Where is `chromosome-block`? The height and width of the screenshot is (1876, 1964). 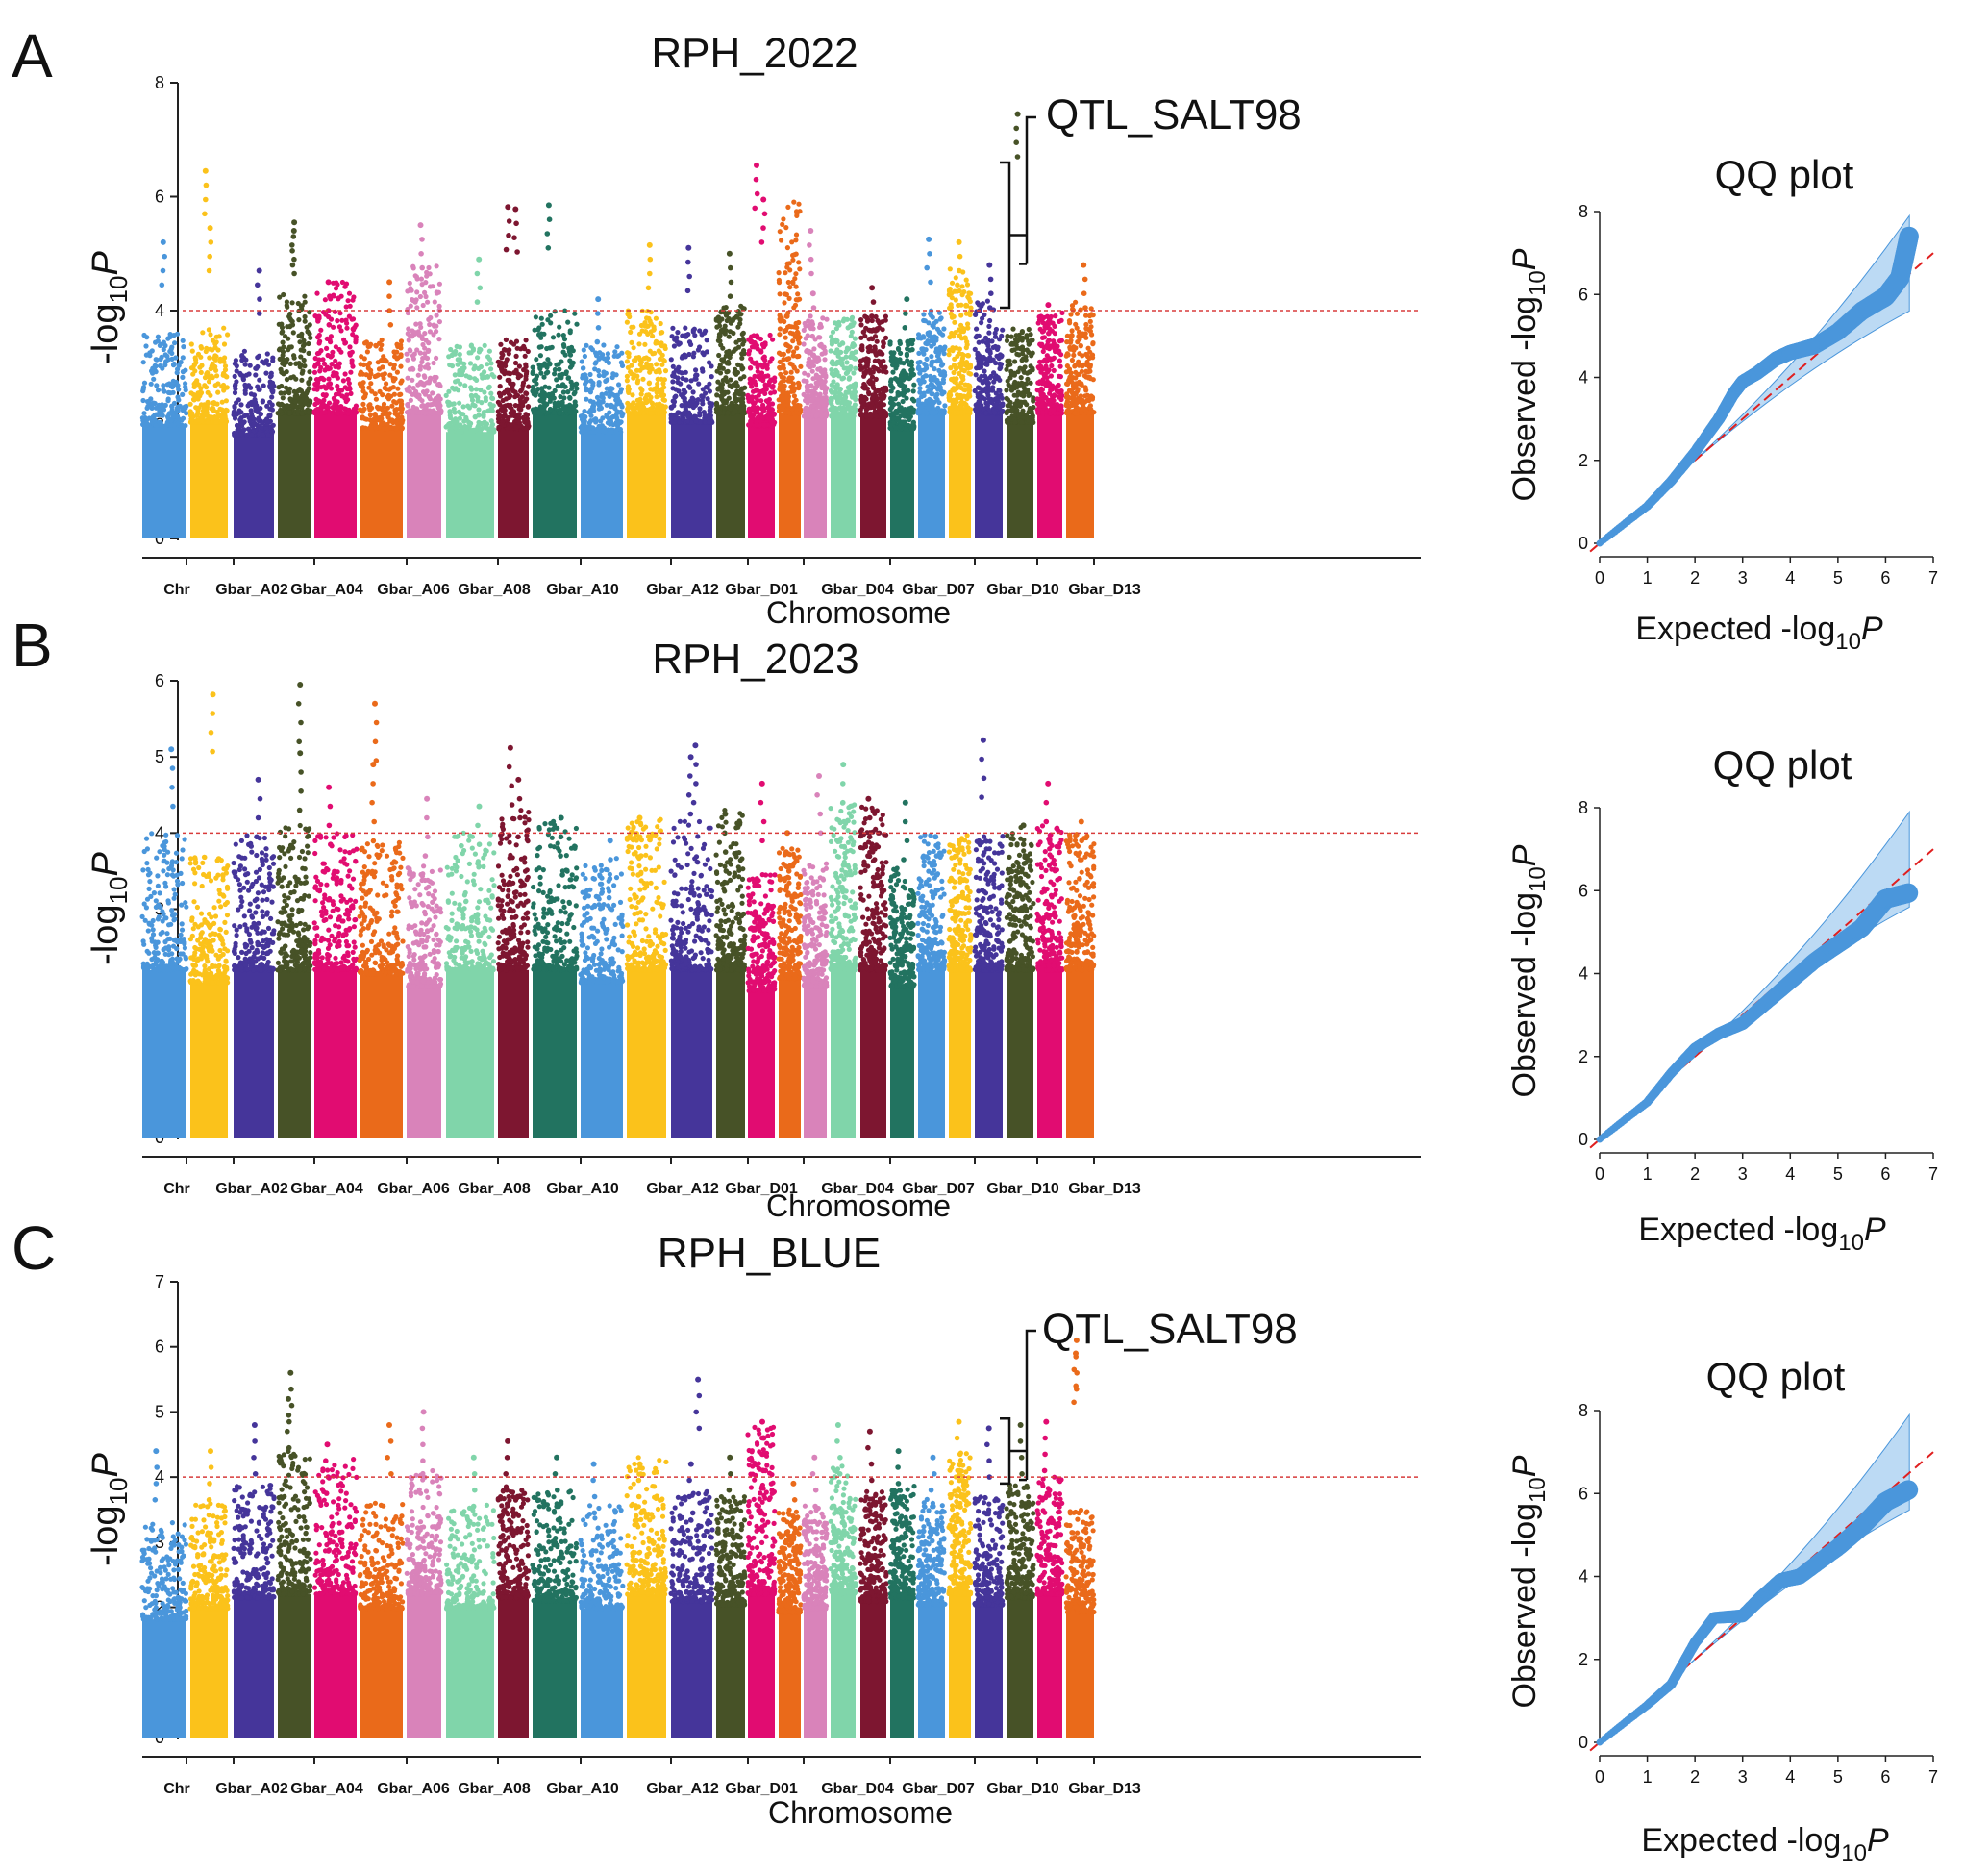
chromosome-block is located at coordinates (470, 485).